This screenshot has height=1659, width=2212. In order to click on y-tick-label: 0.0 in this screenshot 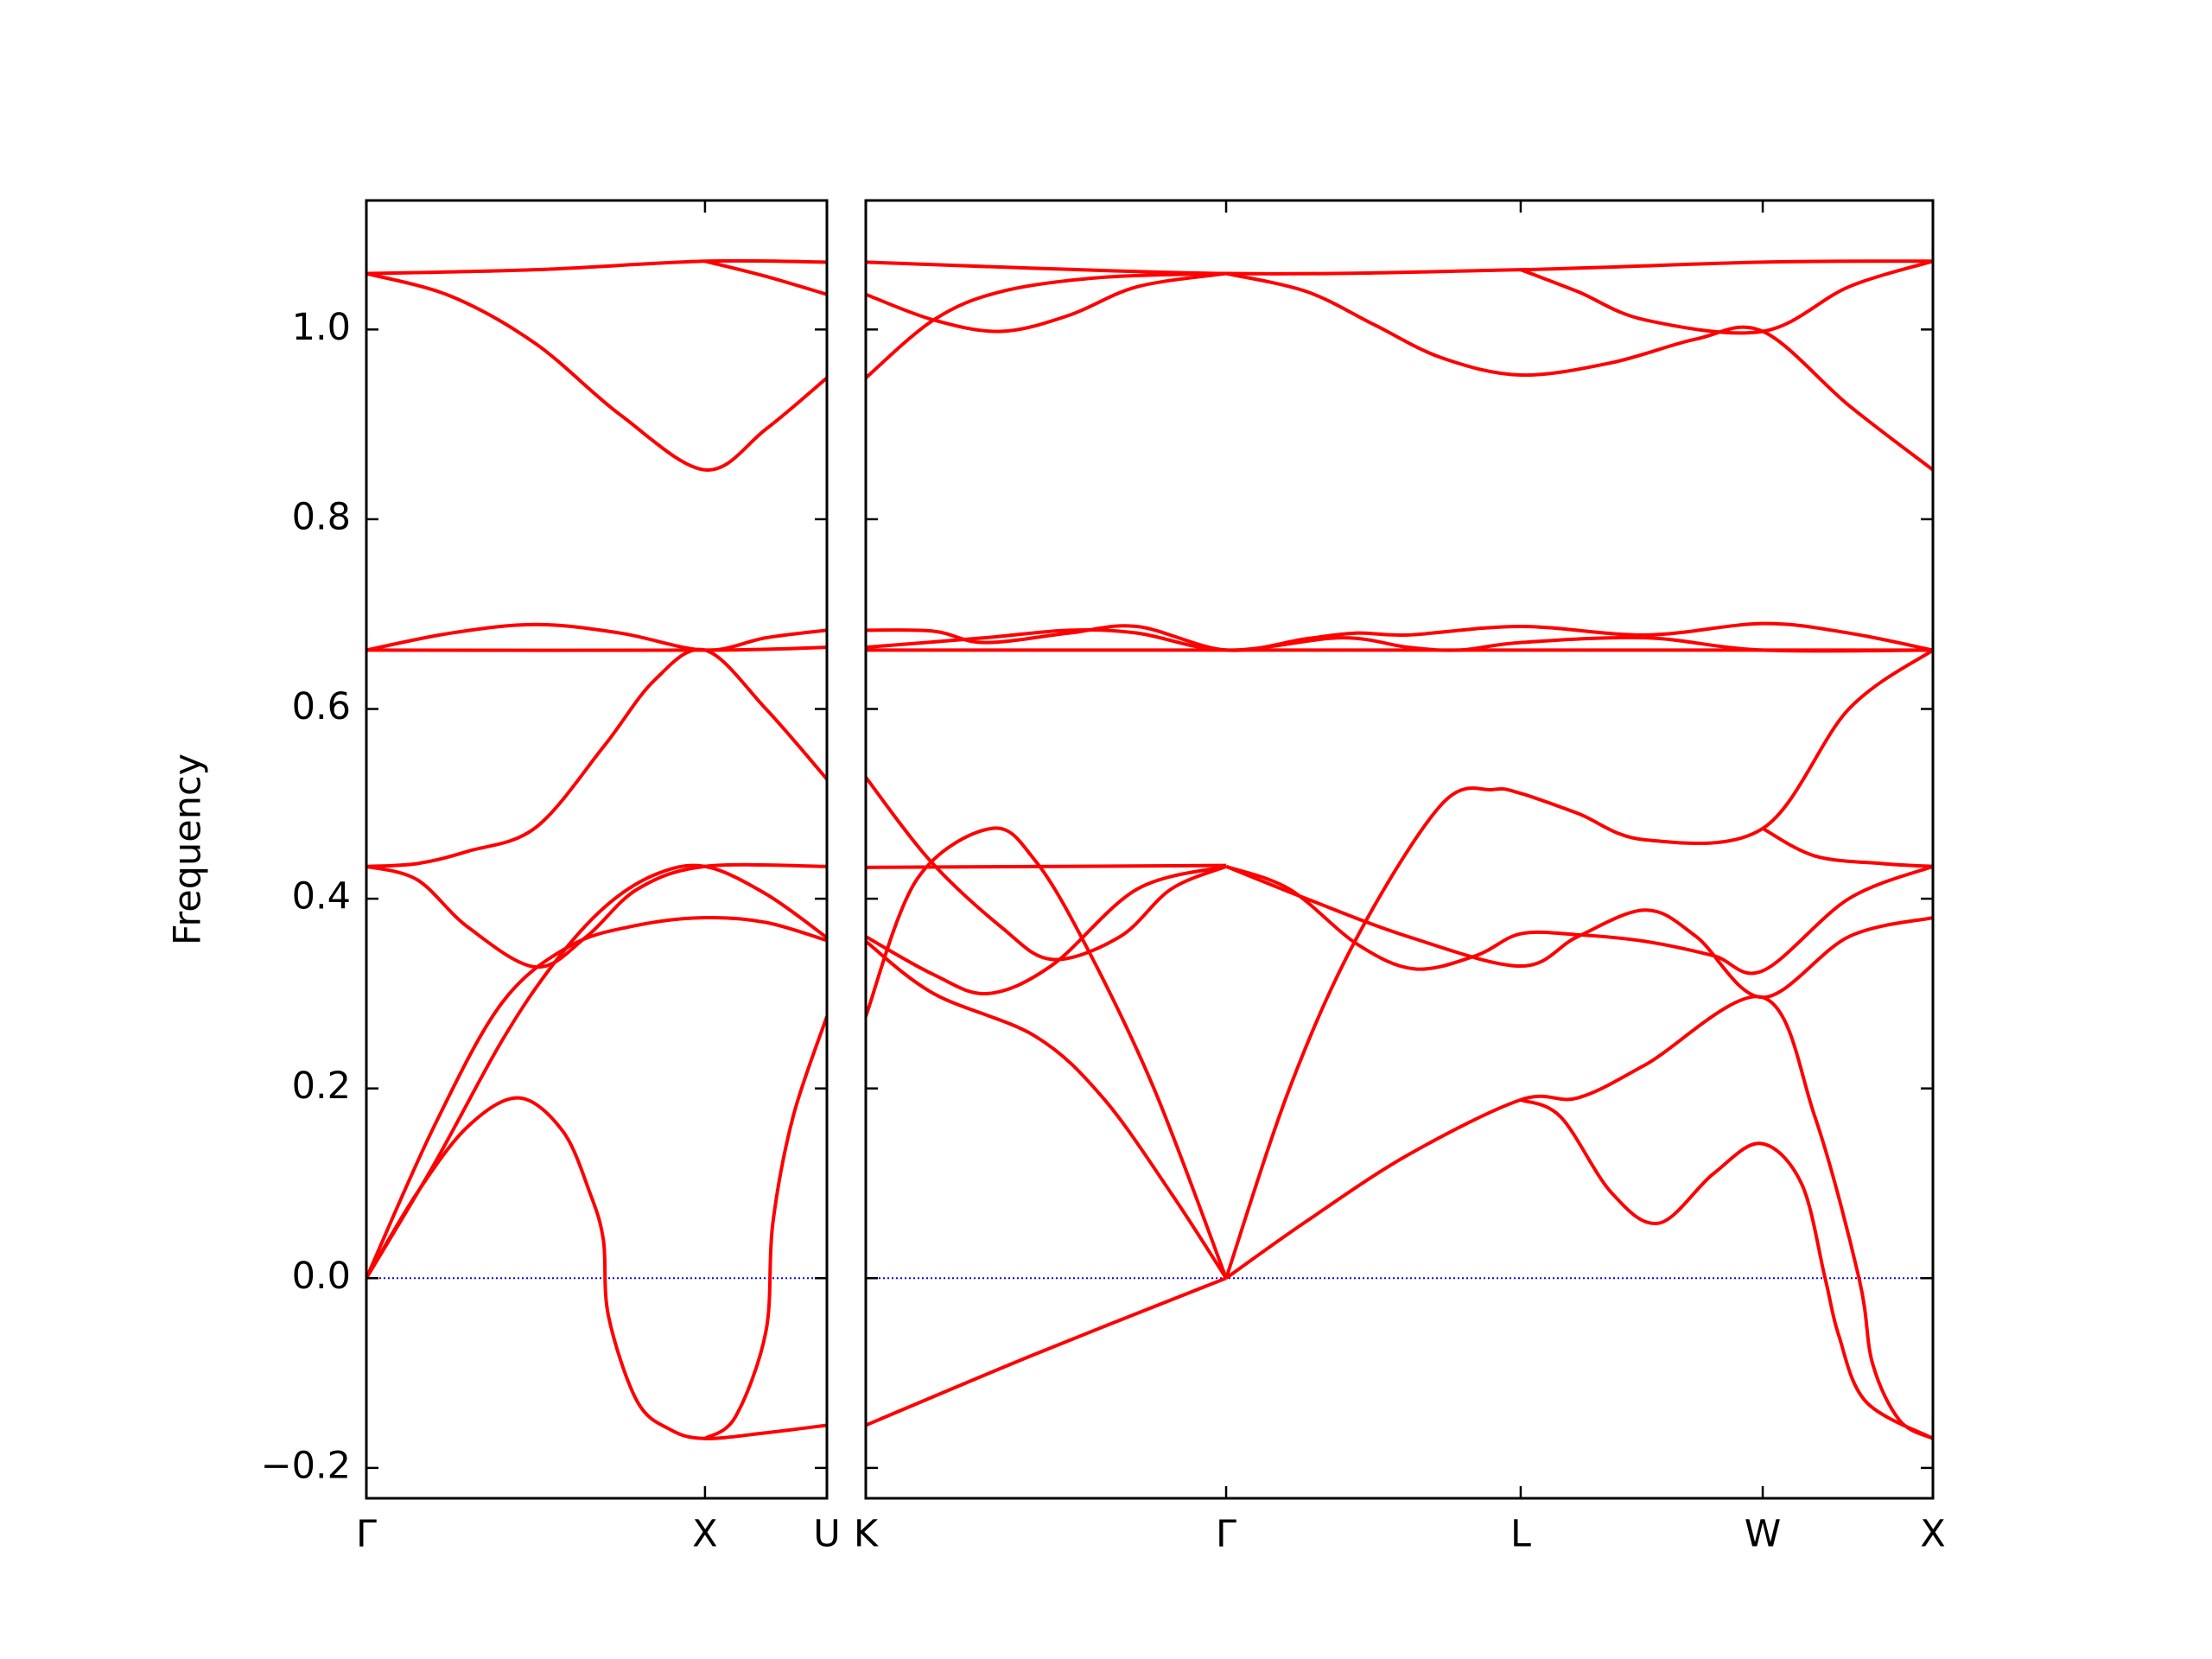, I will do `click(321, 1276)`.